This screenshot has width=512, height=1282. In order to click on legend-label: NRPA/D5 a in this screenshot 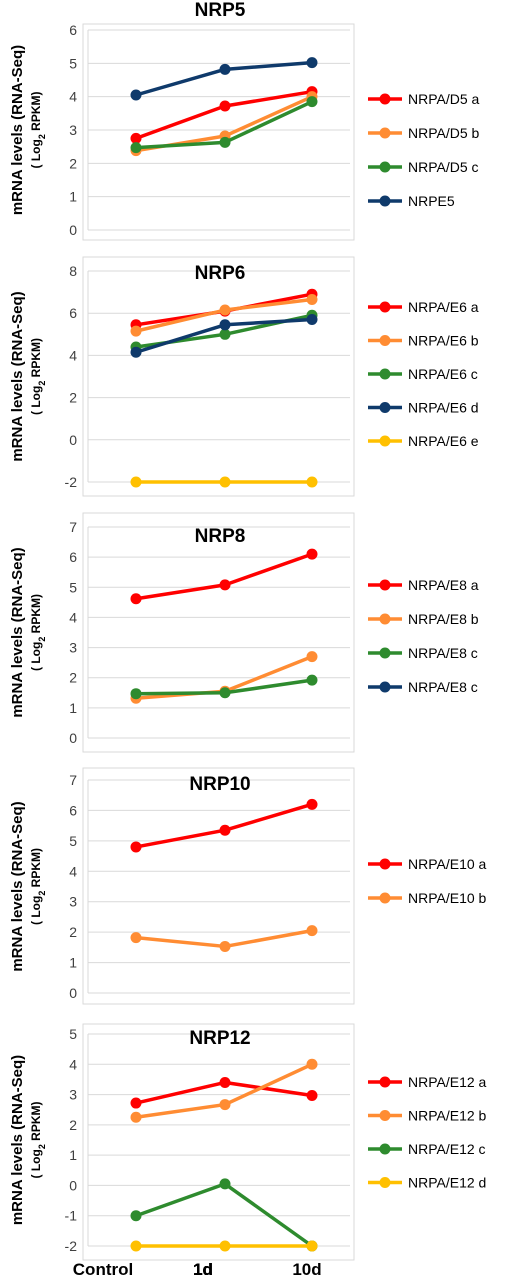, I will do `click(444, 99)`.